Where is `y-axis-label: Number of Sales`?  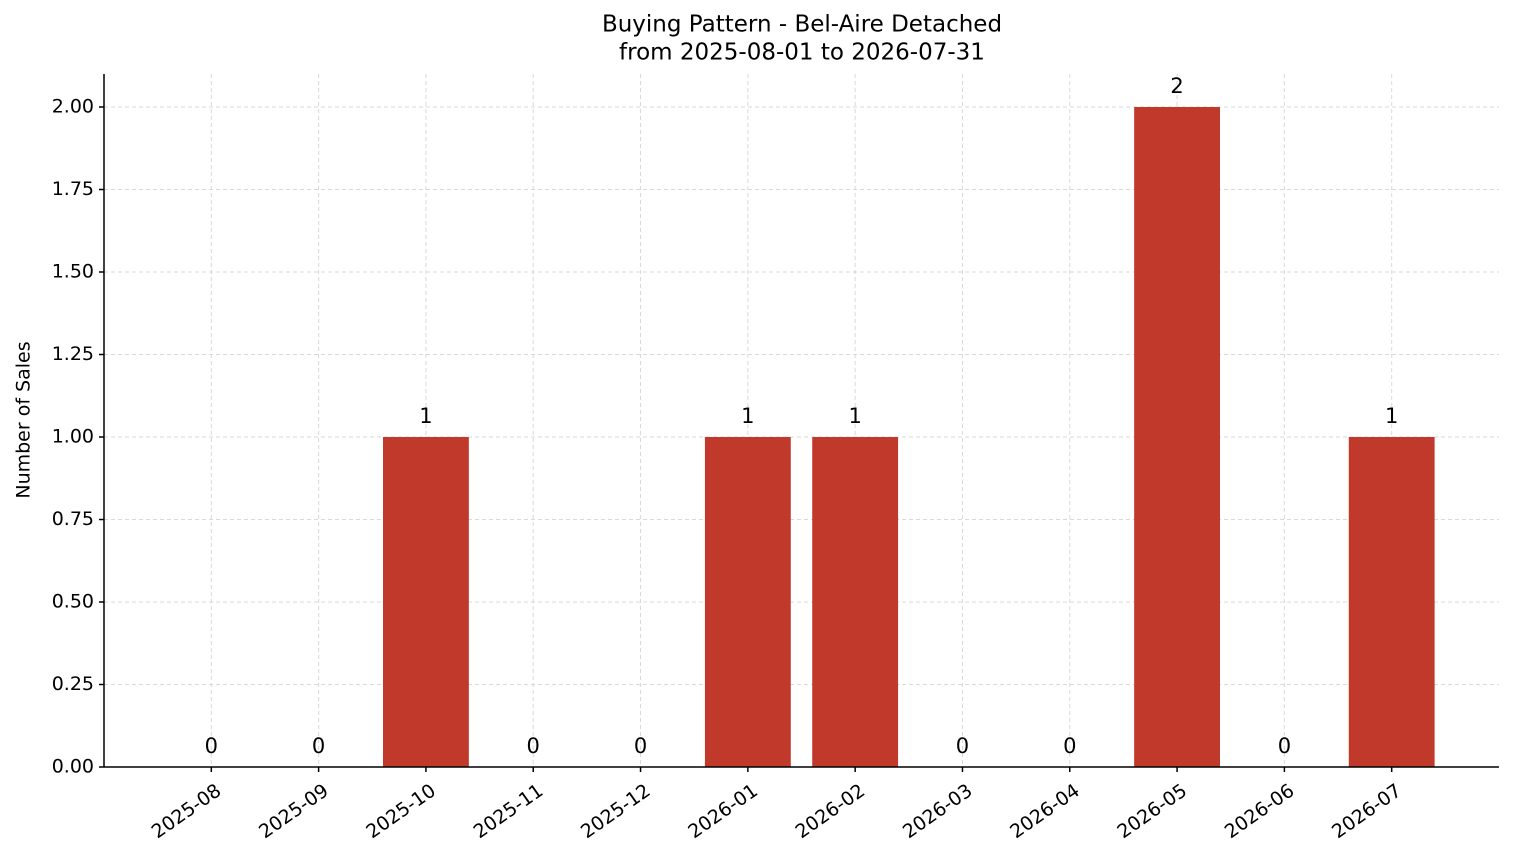 y-axis-label: Number of Sales is located at coordinates (24, 419).